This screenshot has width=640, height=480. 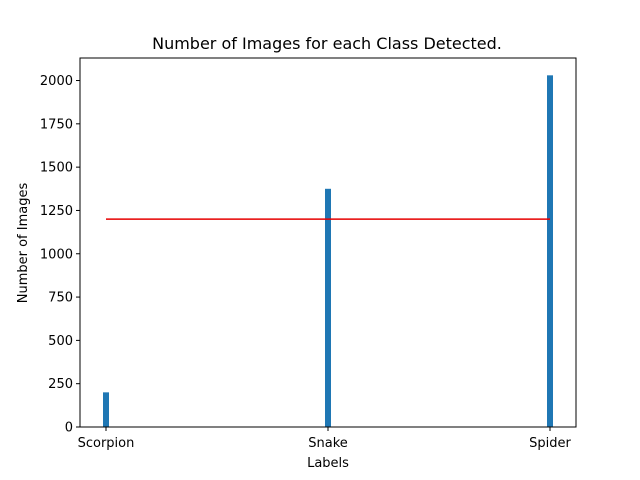 I want to click on y-tick-label: 1250, so click(x=56, y=211).